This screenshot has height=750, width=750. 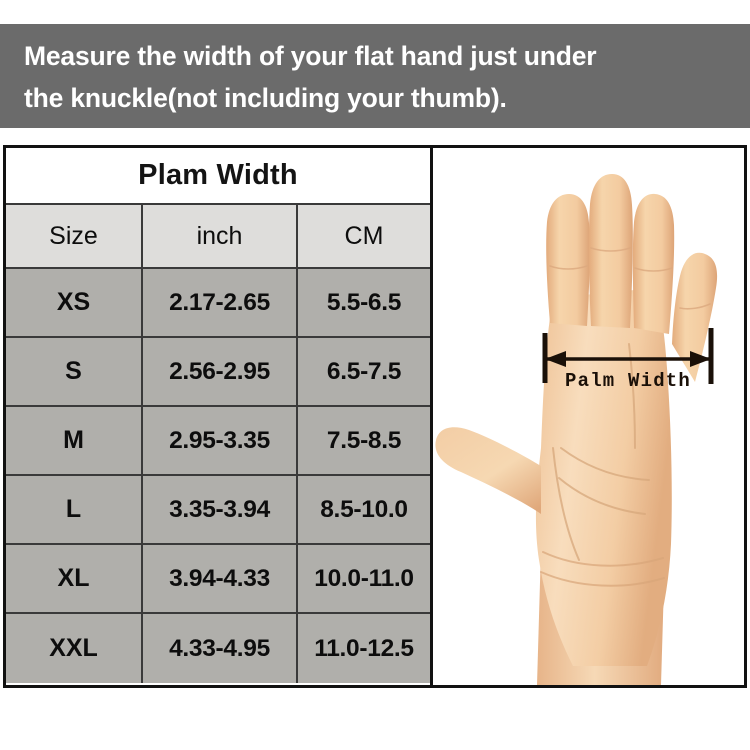 What do you see at coordinates (74, 440) in the screenshot?
I see `cell-size: M` at bounding box center [74, 440].